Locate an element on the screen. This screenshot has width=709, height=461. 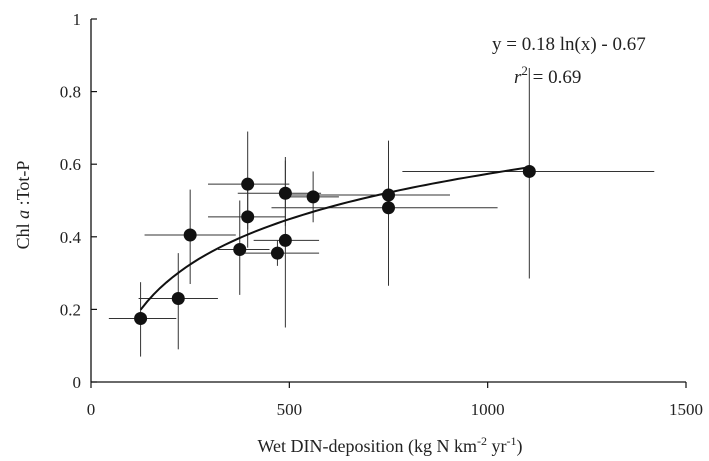
x-axis-label: Wet DIN-deposition (kg N km-2 yr-1) is located at coordinates (389, 445).